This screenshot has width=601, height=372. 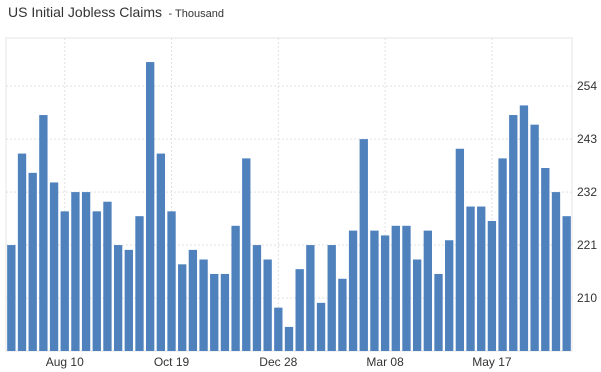 What do you see at coordinates (65, 362) in the screenshot?
I see `x-tick-label: Aug 10` at bounding box center [65, 362].